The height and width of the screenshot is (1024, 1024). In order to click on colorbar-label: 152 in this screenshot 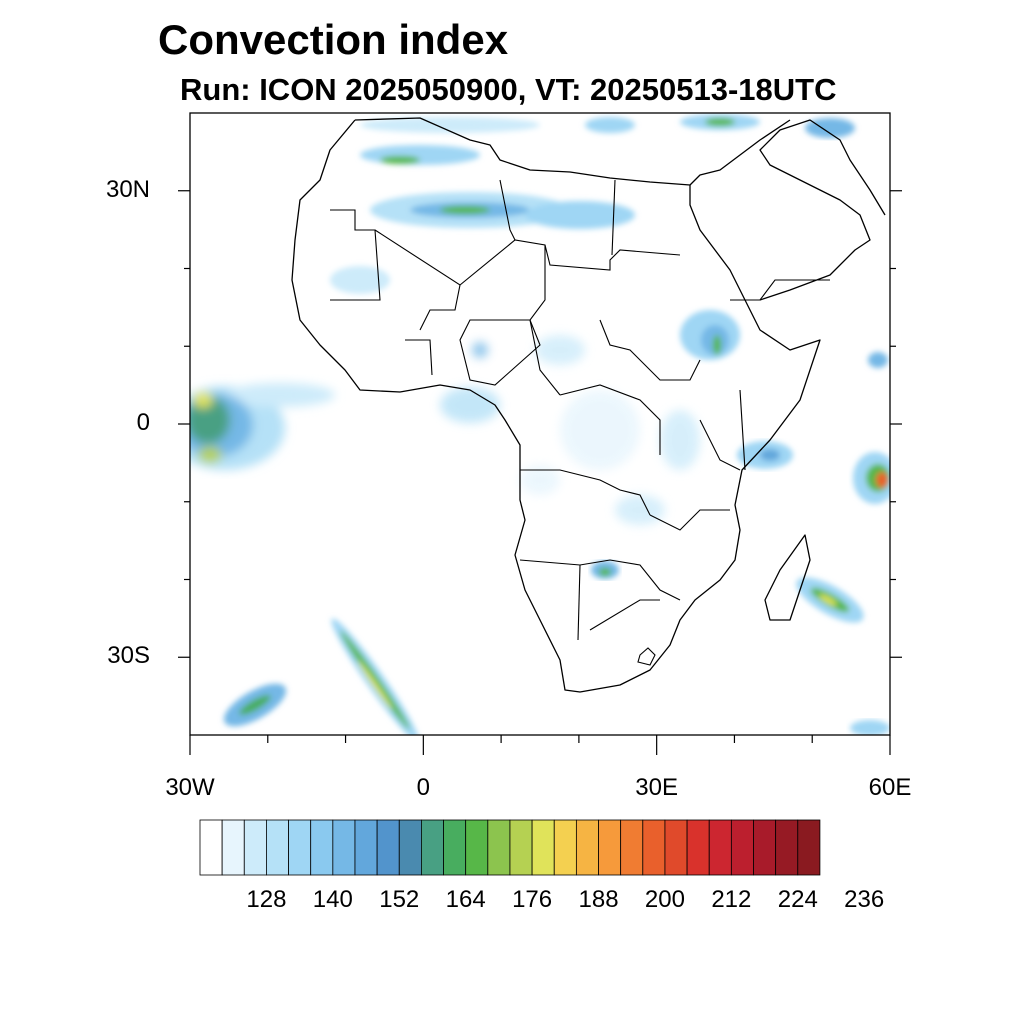, I will do `click(399, 899)`.